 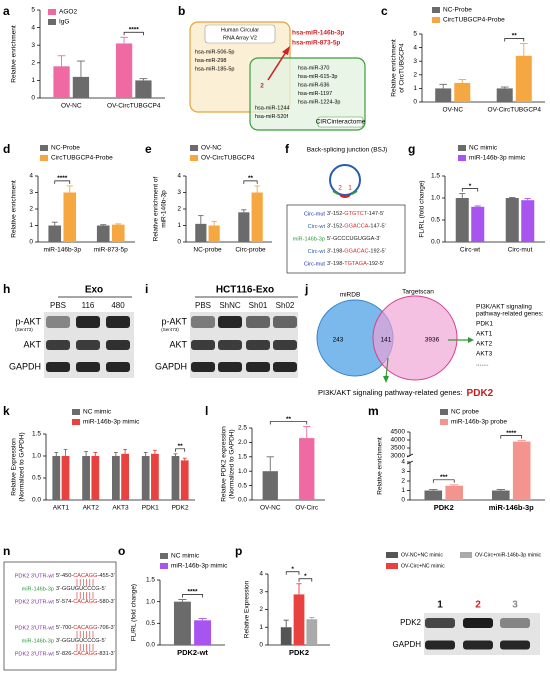 What do you see at coordinates (338, 340) in the screenshot?
I see `set-count: 243` at bounding box center [338, 340].